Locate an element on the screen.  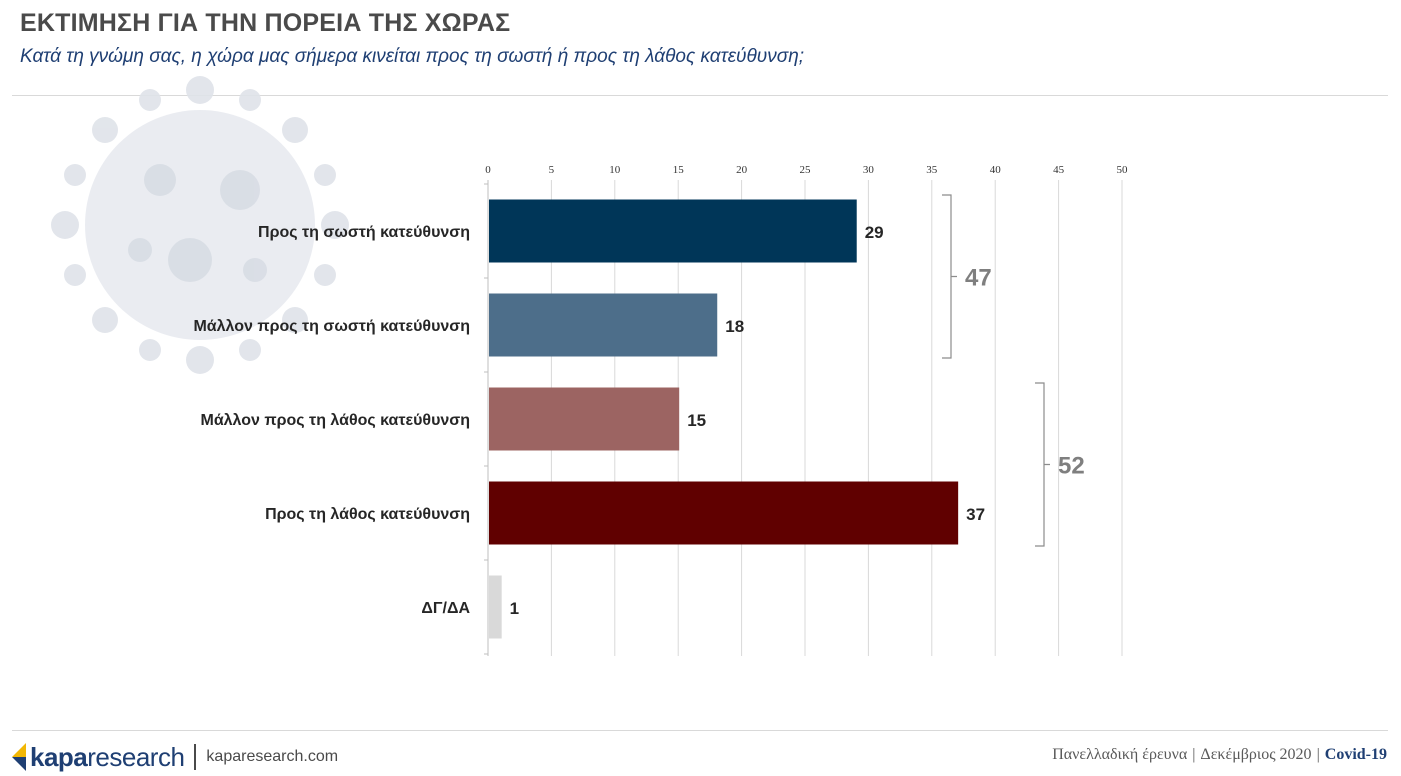
x-tick-label: 15 is located at coordinates (679, 170).